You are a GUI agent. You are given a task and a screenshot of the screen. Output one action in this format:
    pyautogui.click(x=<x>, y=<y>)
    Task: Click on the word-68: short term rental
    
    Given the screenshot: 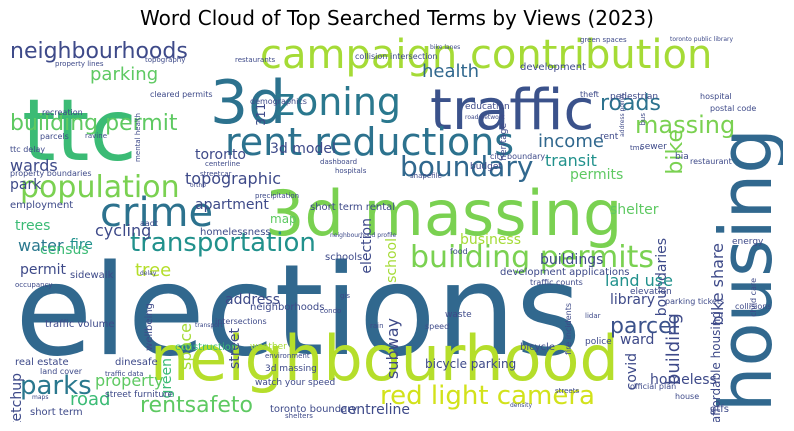 What is the action you would take?
    pyautogui.click(x=353, y=207)
    